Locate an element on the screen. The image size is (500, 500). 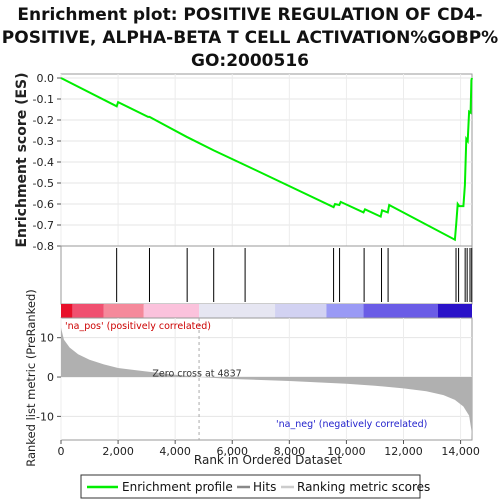
ranking-heat-bar is located at coordinates (266, 311).